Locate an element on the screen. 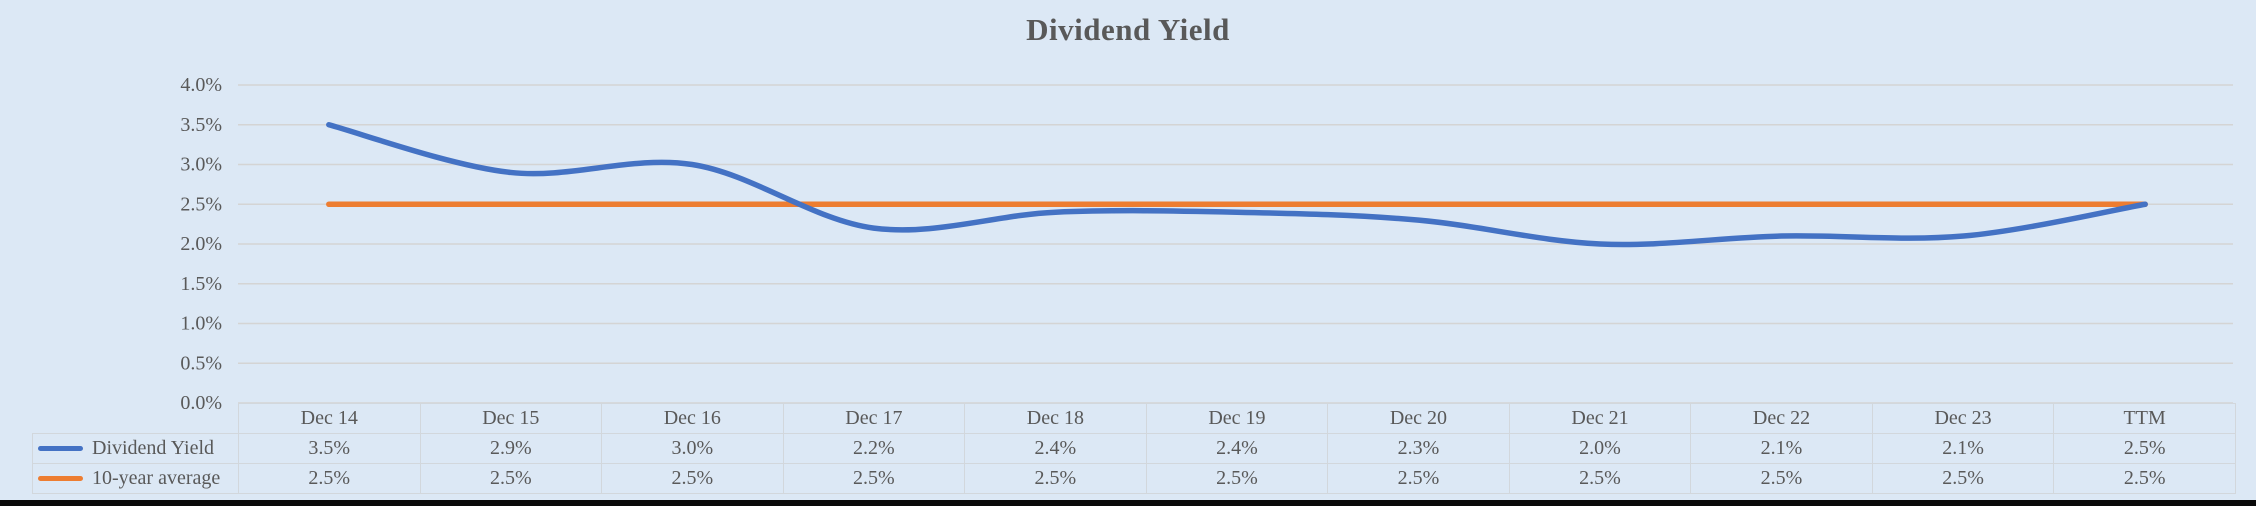  chart-title: Dividend Yield is located at coordinates (1128, 29).